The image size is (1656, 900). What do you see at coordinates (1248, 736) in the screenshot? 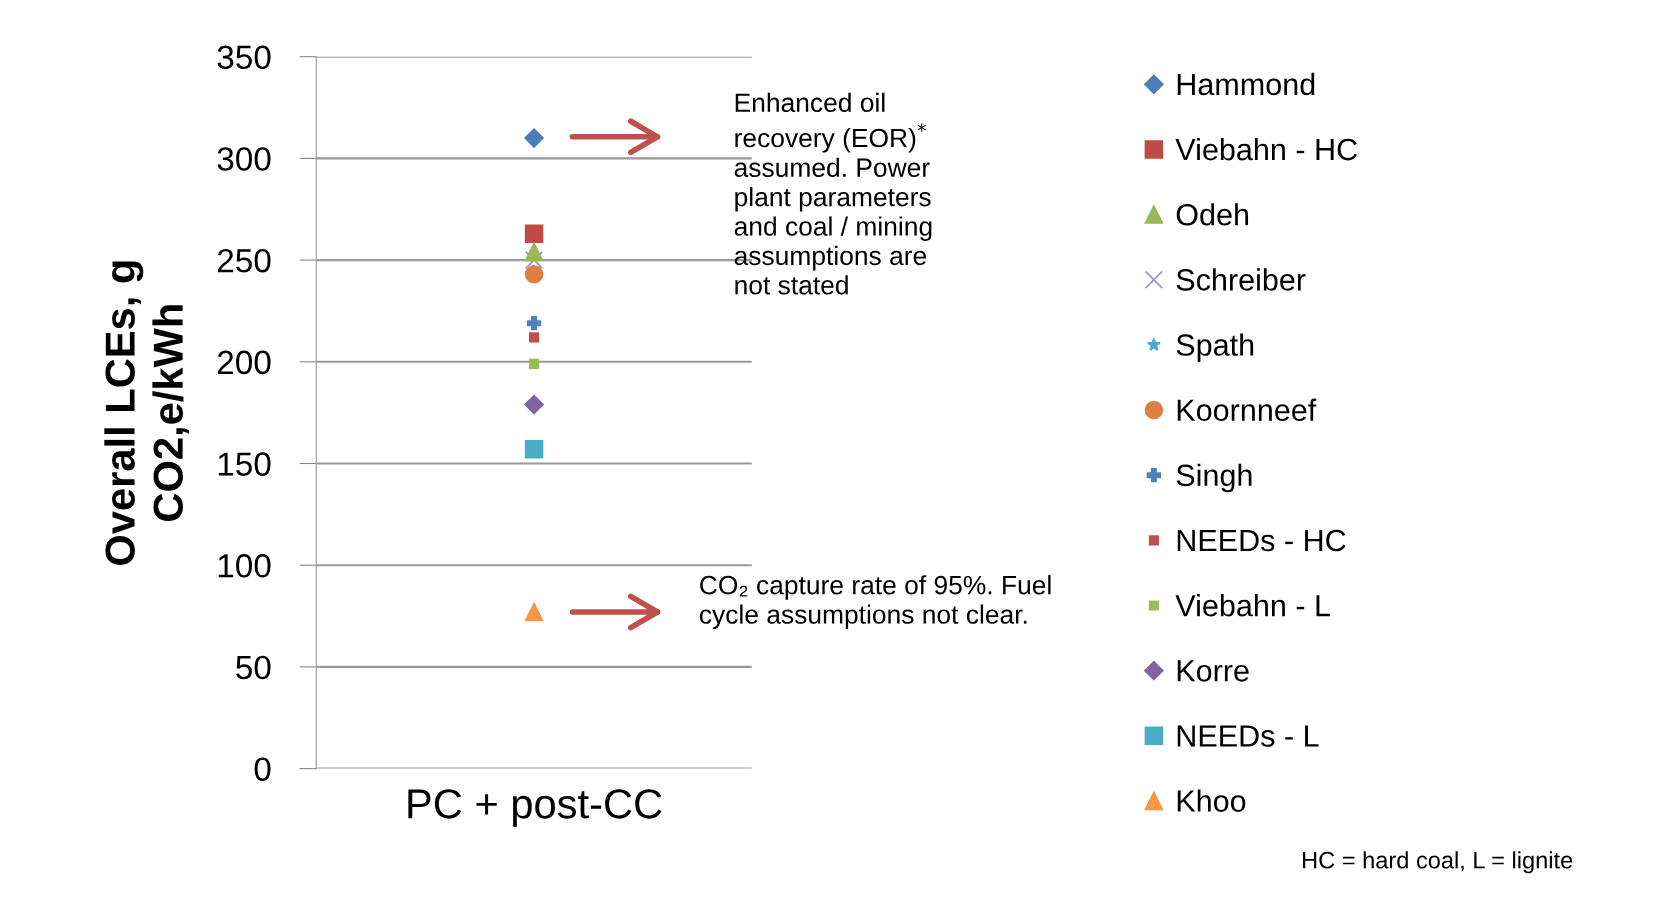
I see `legend-label: NEEDs - L` at bounding box center [1248, 736].